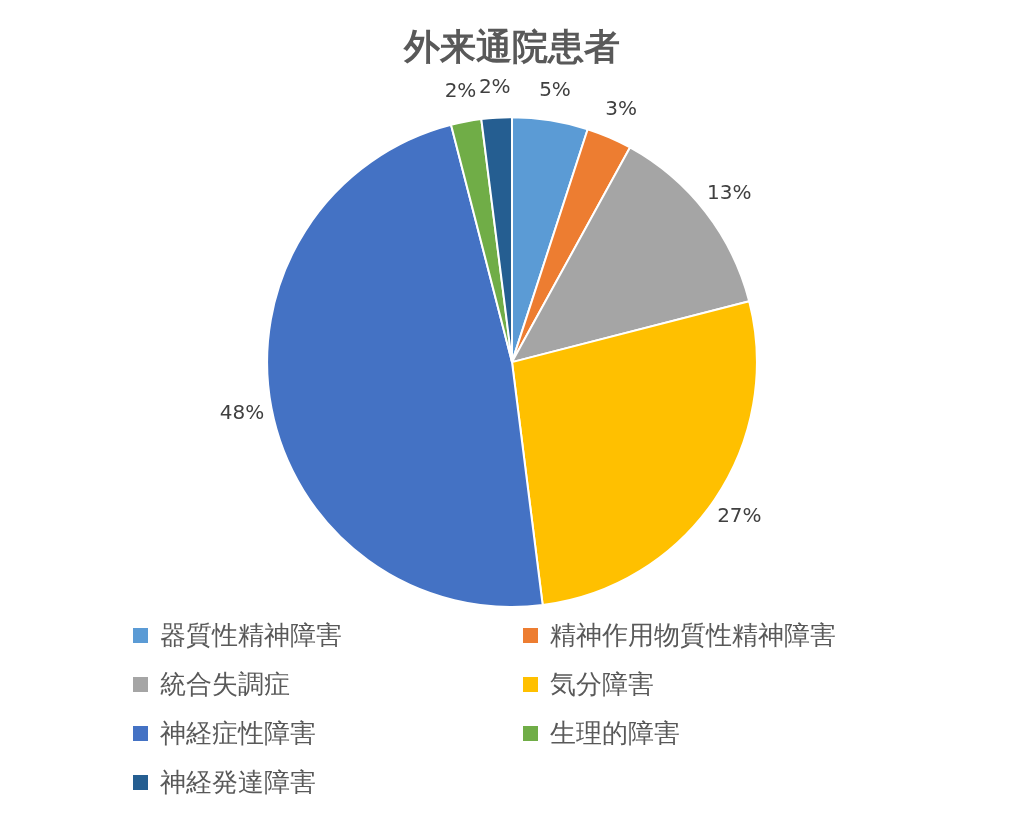  Describe the element at coordinates (238, 733) in the screenshot. I see `legend-label: 神経症性障害` at that location.